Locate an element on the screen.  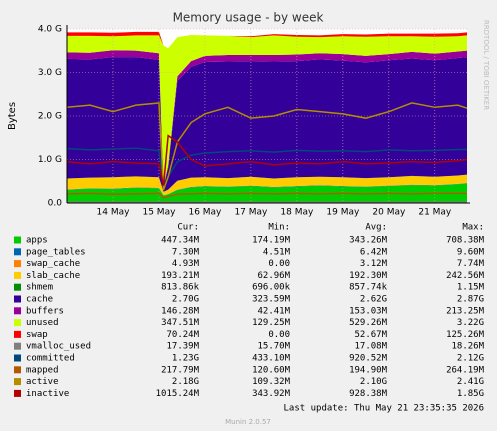
legend-label: page_tables is located at coordinates (56, 252).